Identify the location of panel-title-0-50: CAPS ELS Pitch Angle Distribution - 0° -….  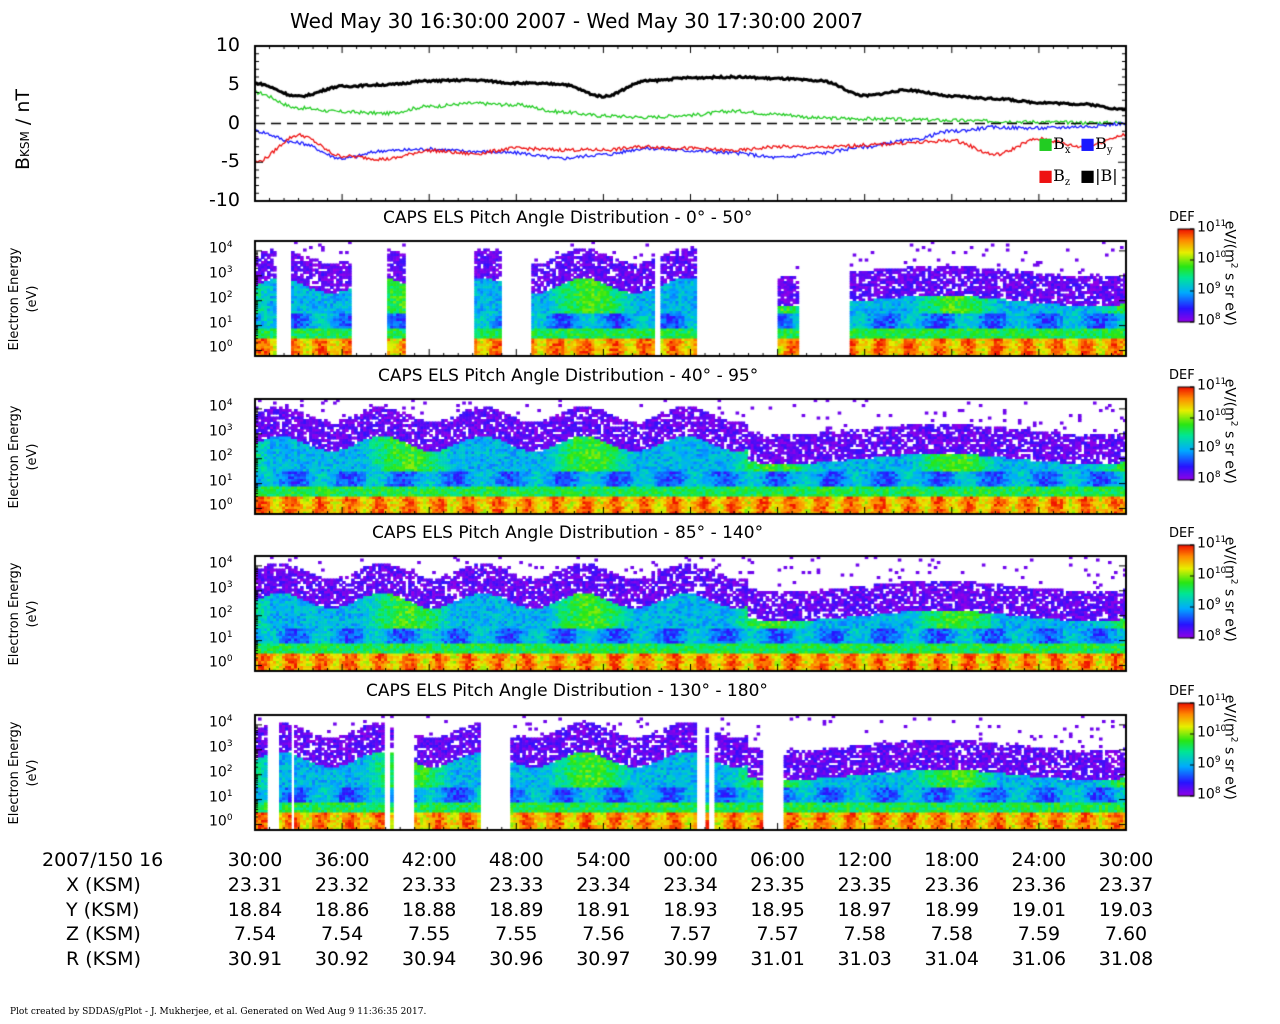
(568, 218).